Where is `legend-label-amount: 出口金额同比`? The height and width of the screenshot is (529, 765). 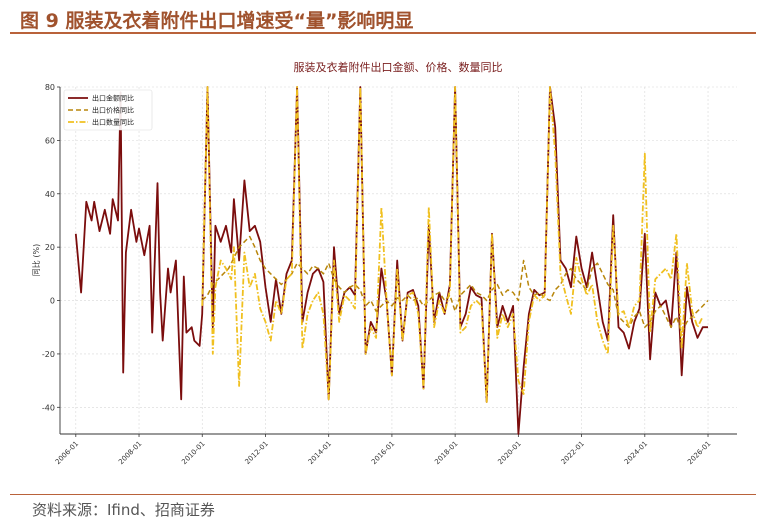 legend-label-amount: 出口金额同比 is located at coordinates (113, 98).